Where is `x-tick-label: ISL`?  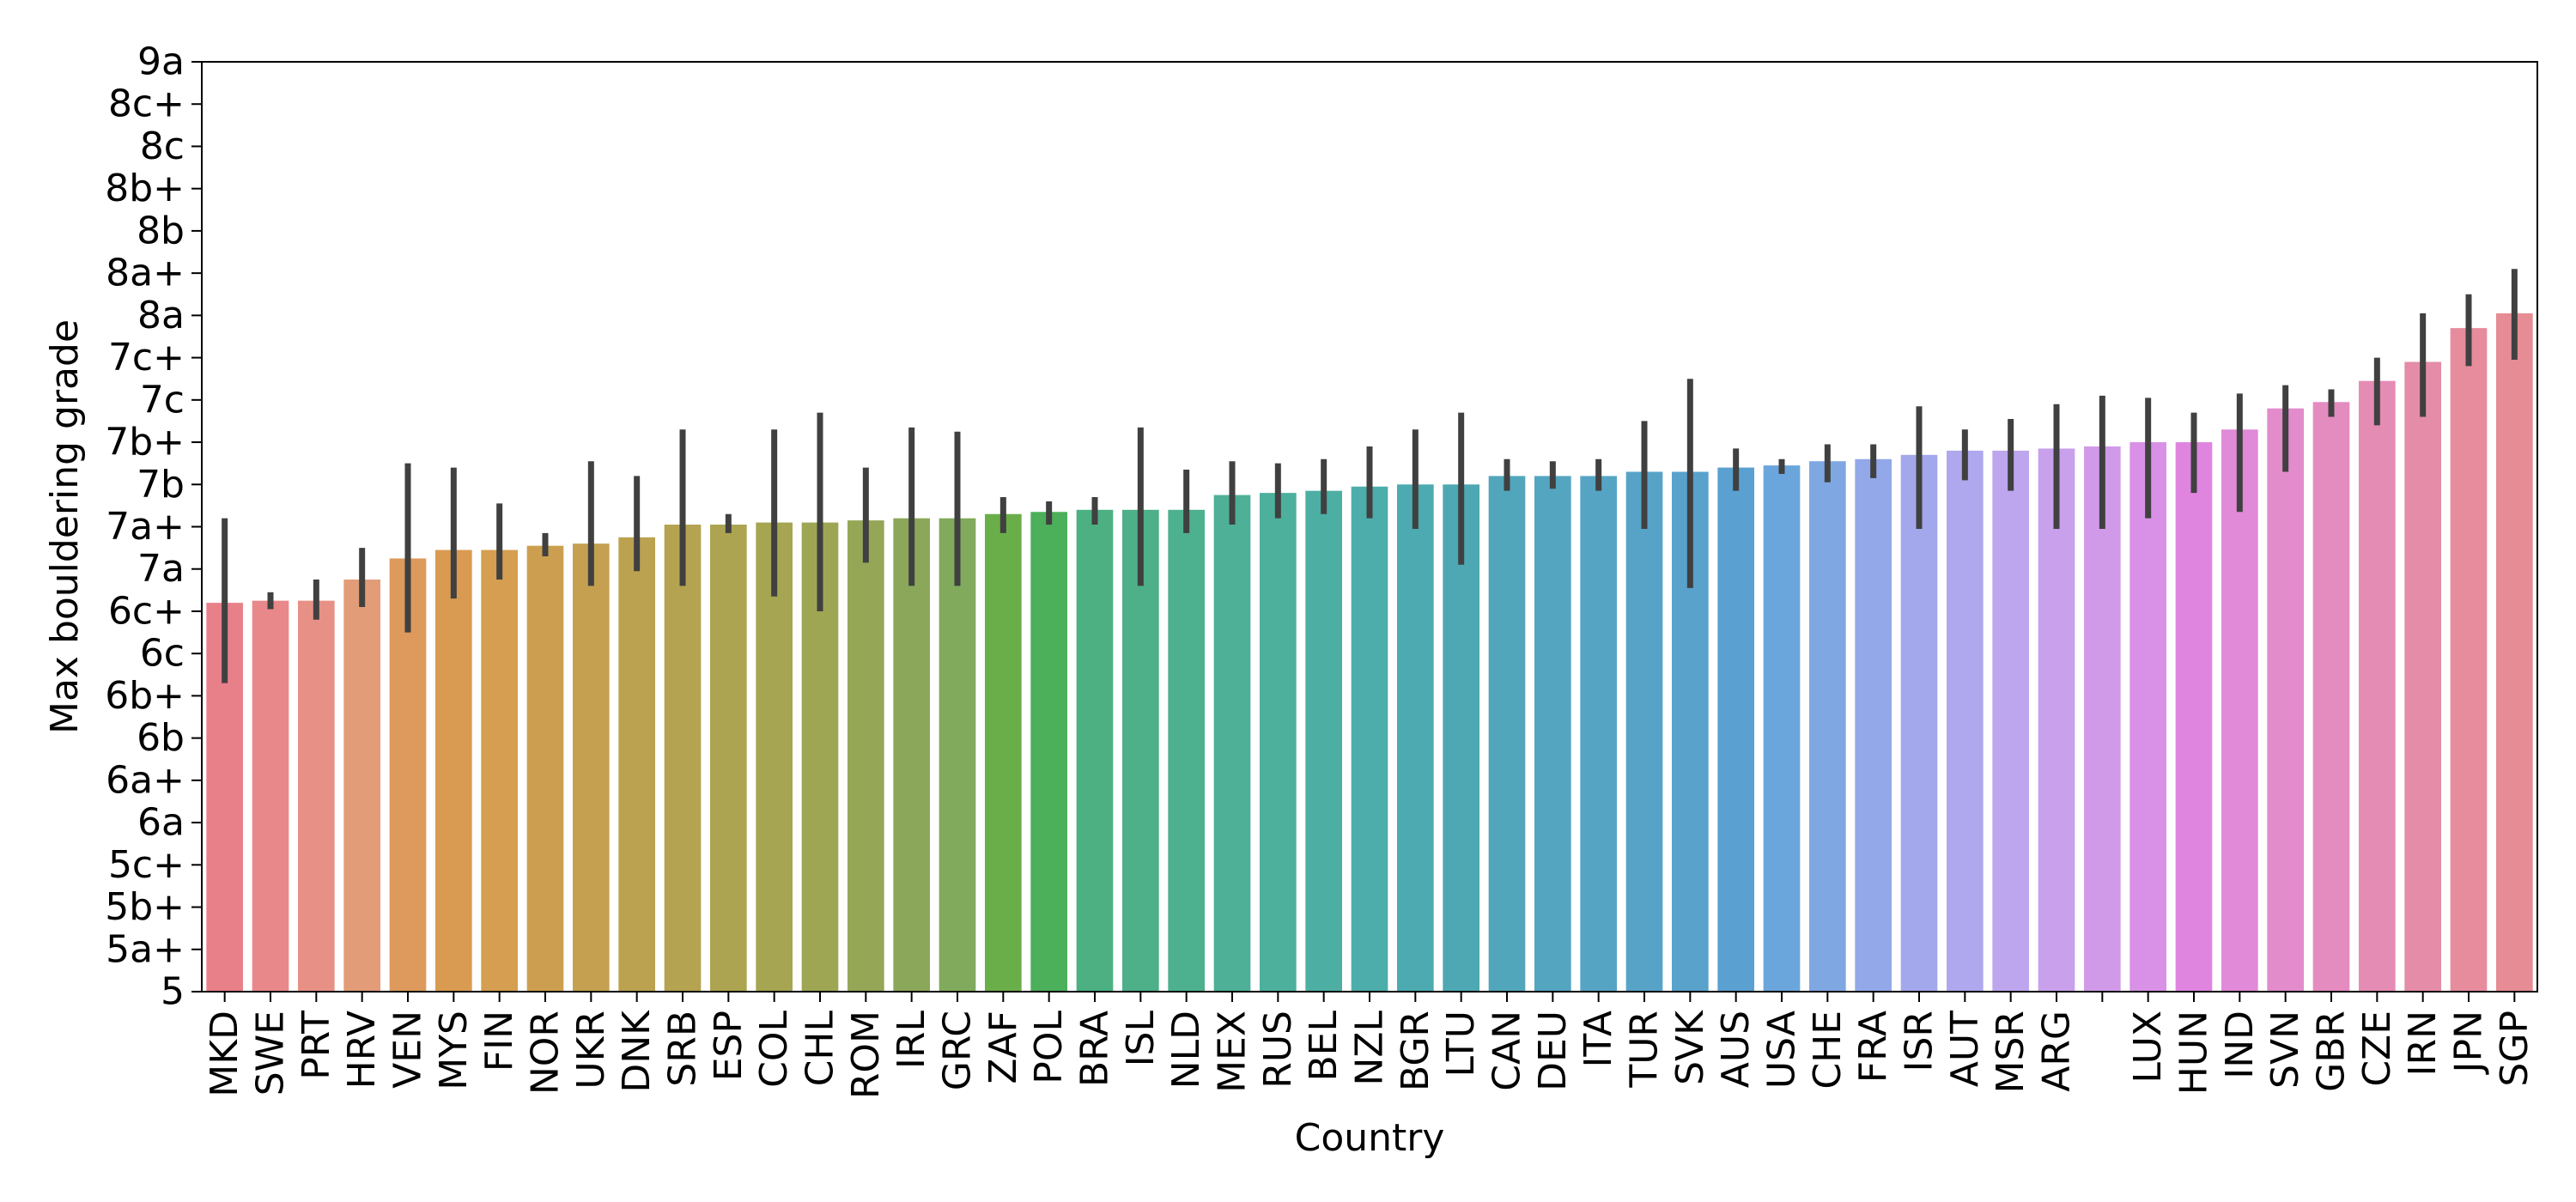 x-tick-label: ISL is located at coordinates (1141, 1039).